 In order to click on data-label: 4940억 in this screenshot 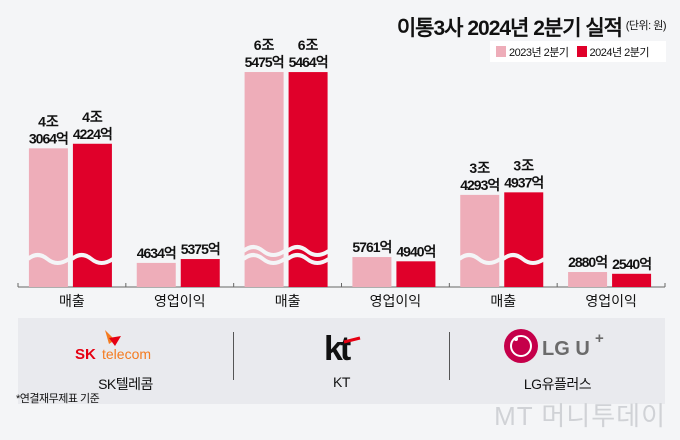, I will do `click(415, 251)`.